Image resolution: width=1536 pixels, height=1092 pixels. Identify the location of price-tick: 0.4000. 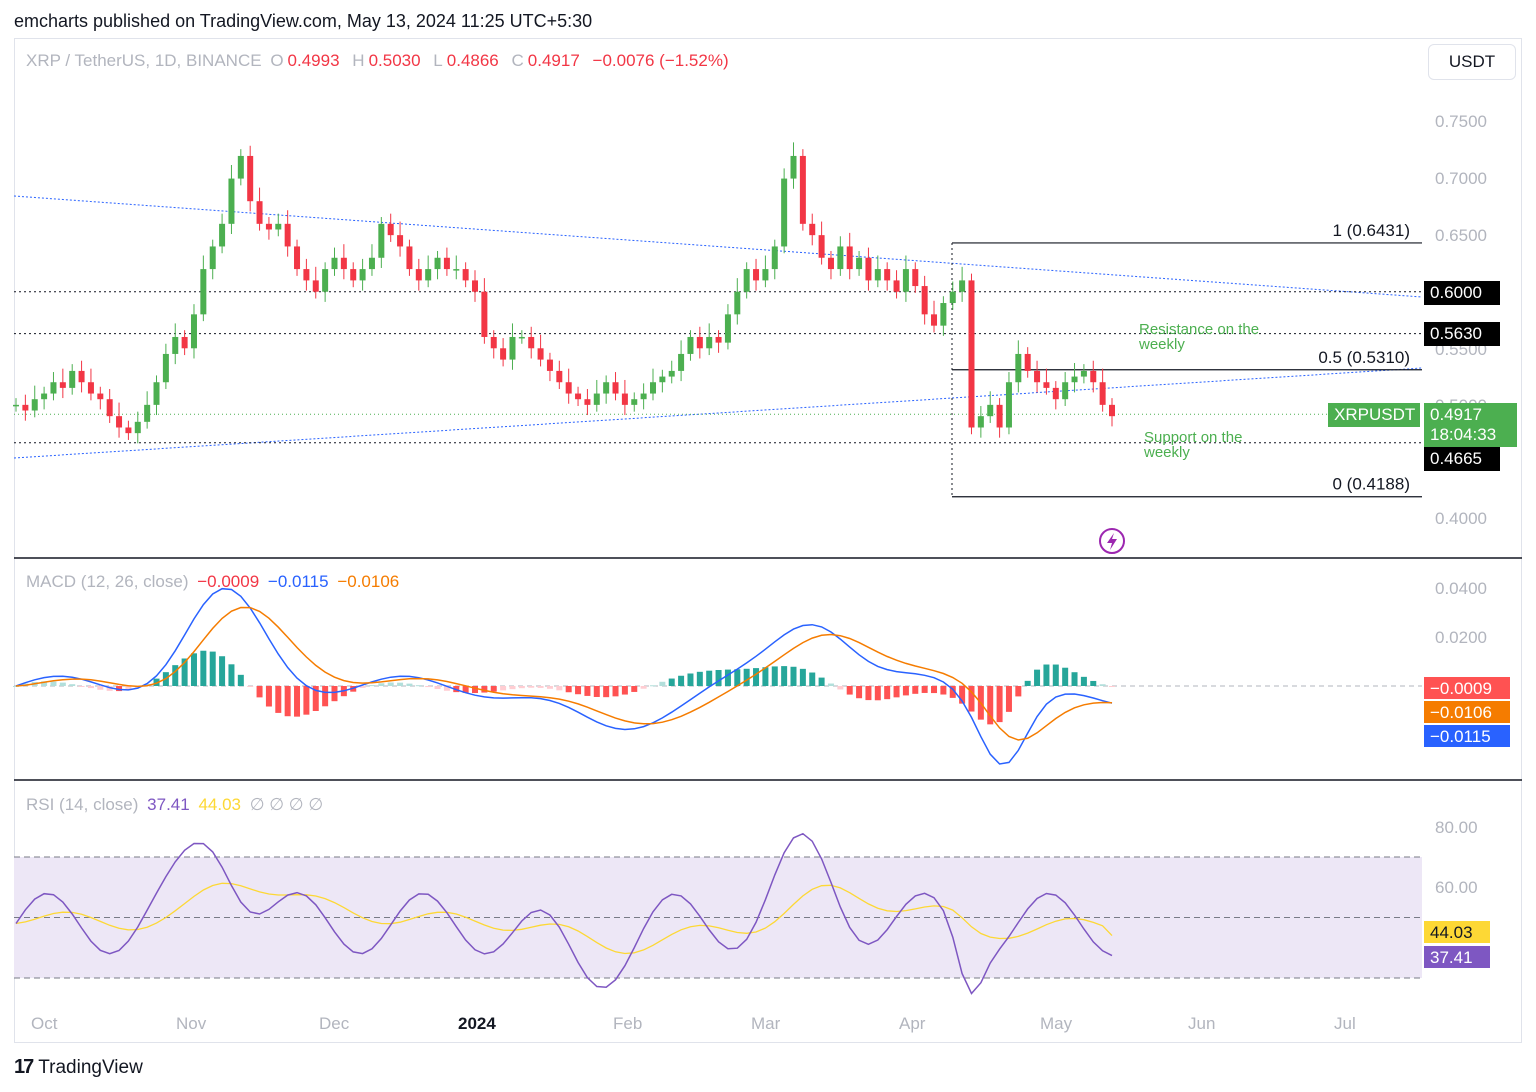
(1461, 518).